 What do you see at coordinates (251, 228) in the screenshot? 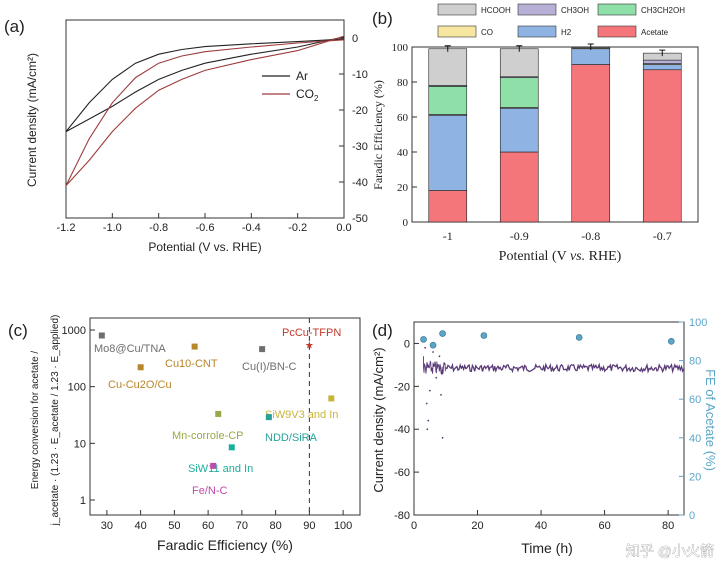
I see `x-tick-label: -0.4` at bounding box center [251, 228].